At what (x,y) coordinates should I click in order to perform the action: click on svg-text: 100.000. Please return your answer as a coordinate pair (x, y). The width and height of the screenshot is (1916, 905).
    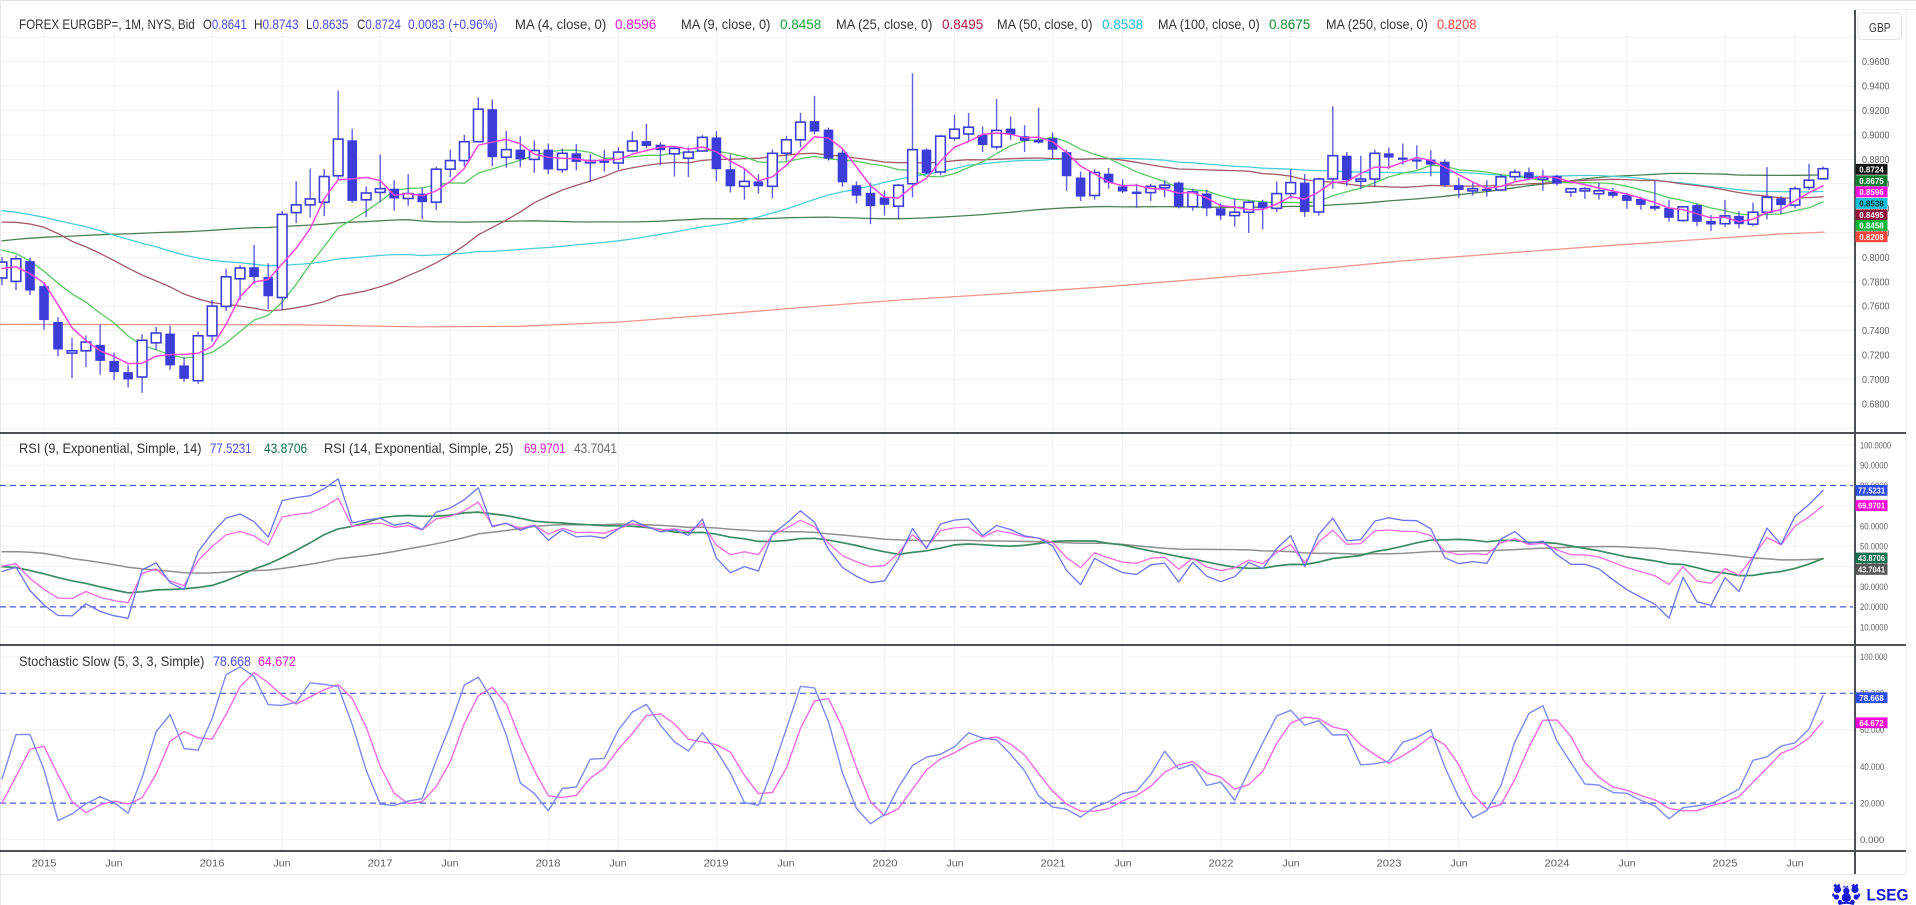
    Looking at the image, I should click on (1874, 657).